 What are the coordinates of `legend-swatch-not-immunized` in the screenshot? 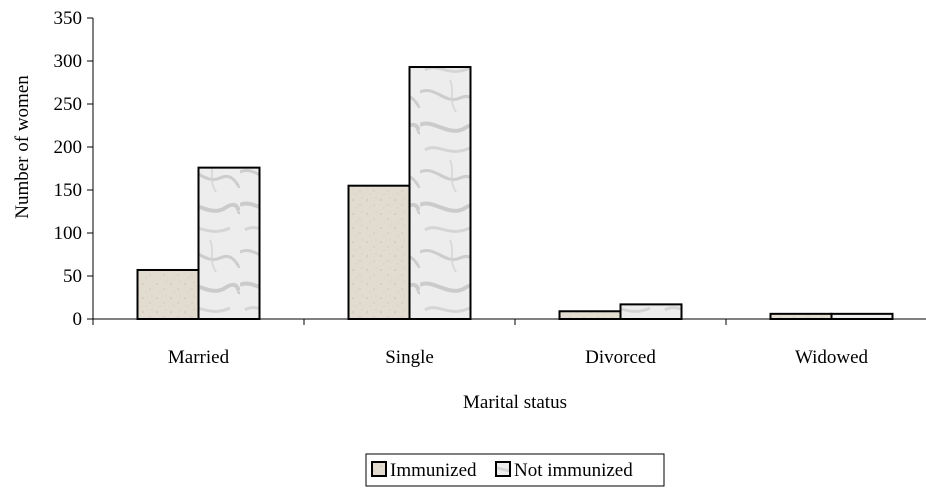 It's located at (503, 469).